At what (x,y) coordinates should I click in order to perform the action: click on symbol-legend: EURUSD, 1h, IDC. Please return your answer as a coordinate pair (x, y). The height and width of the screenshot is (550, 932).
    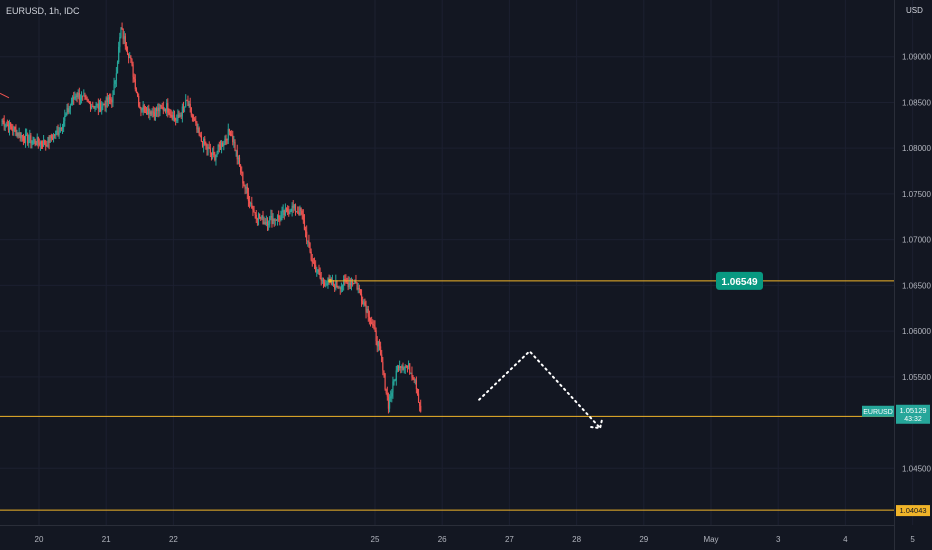
    Looking at the image, I should click on (43, 11).